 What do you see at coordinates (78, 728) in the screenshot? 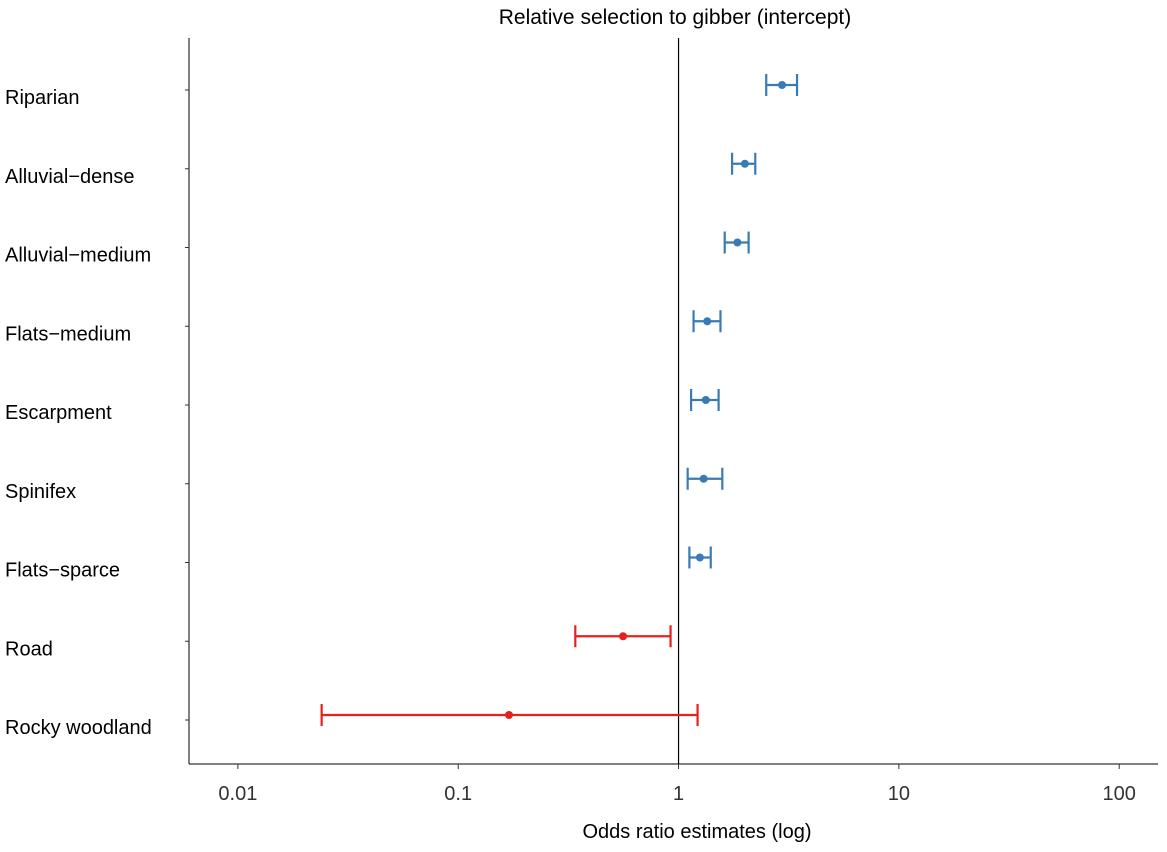
I see `category-label: Rocky woodland` at bounding box center [78, 728].